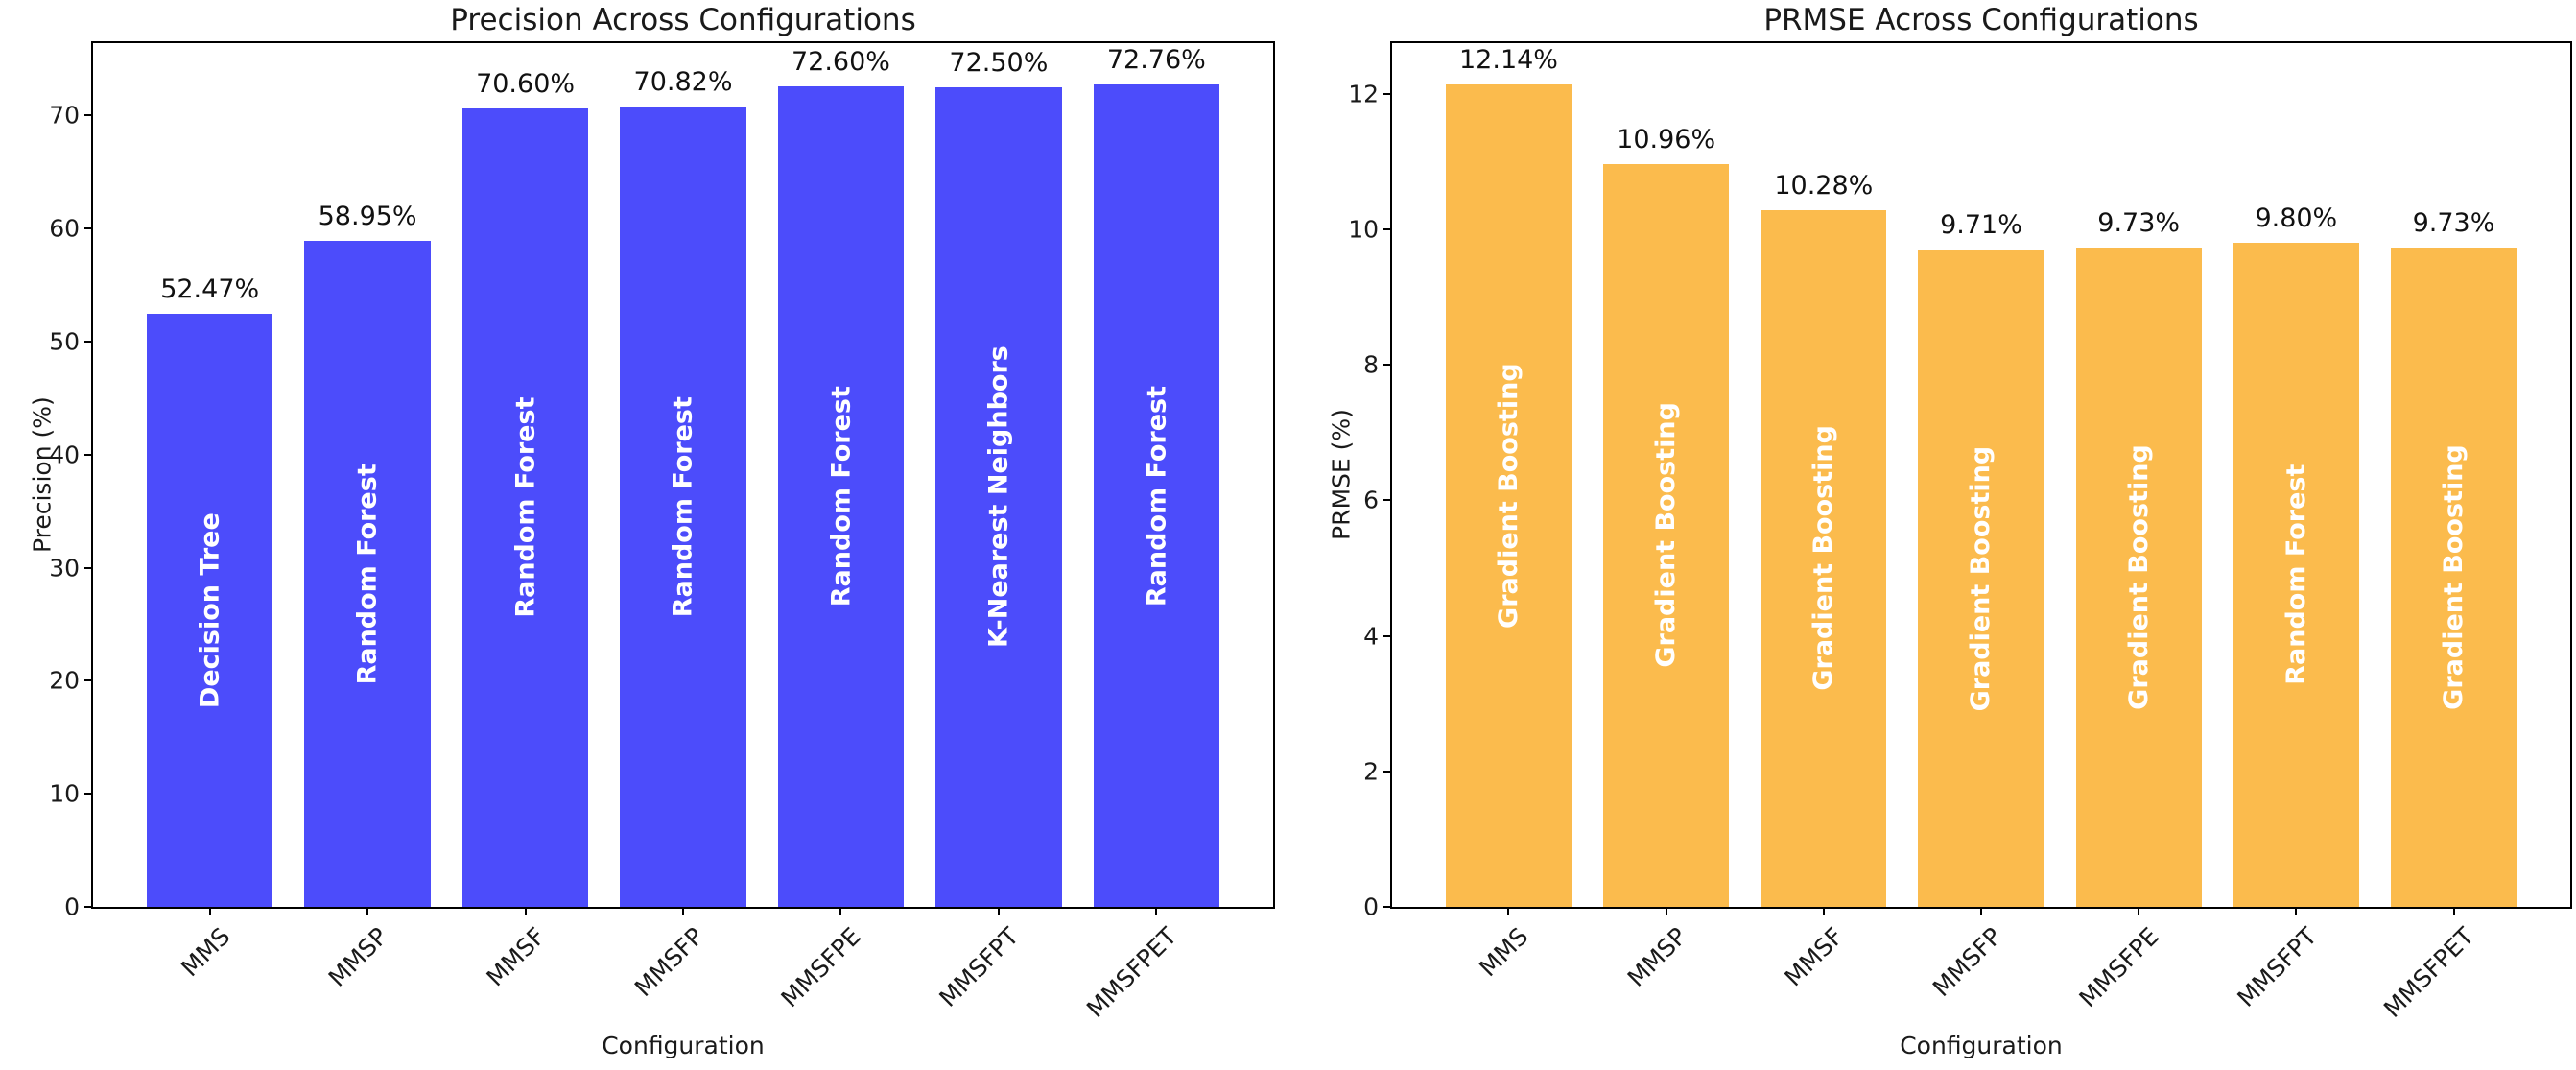 The height and width of the screenshot is (1070, 2576). I want to click on bar-model-label: K-Nearest Neighbors, so click(999, 497).